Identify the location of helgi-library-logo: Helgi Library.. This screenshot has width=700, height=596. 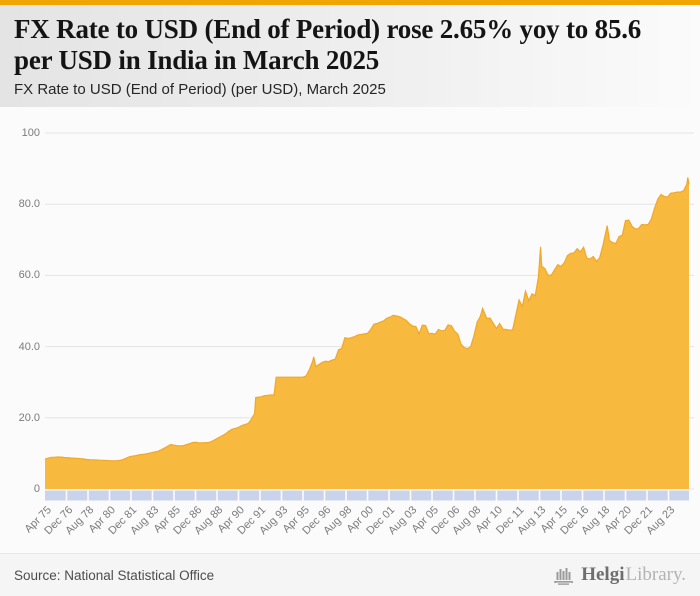
(619, 575).